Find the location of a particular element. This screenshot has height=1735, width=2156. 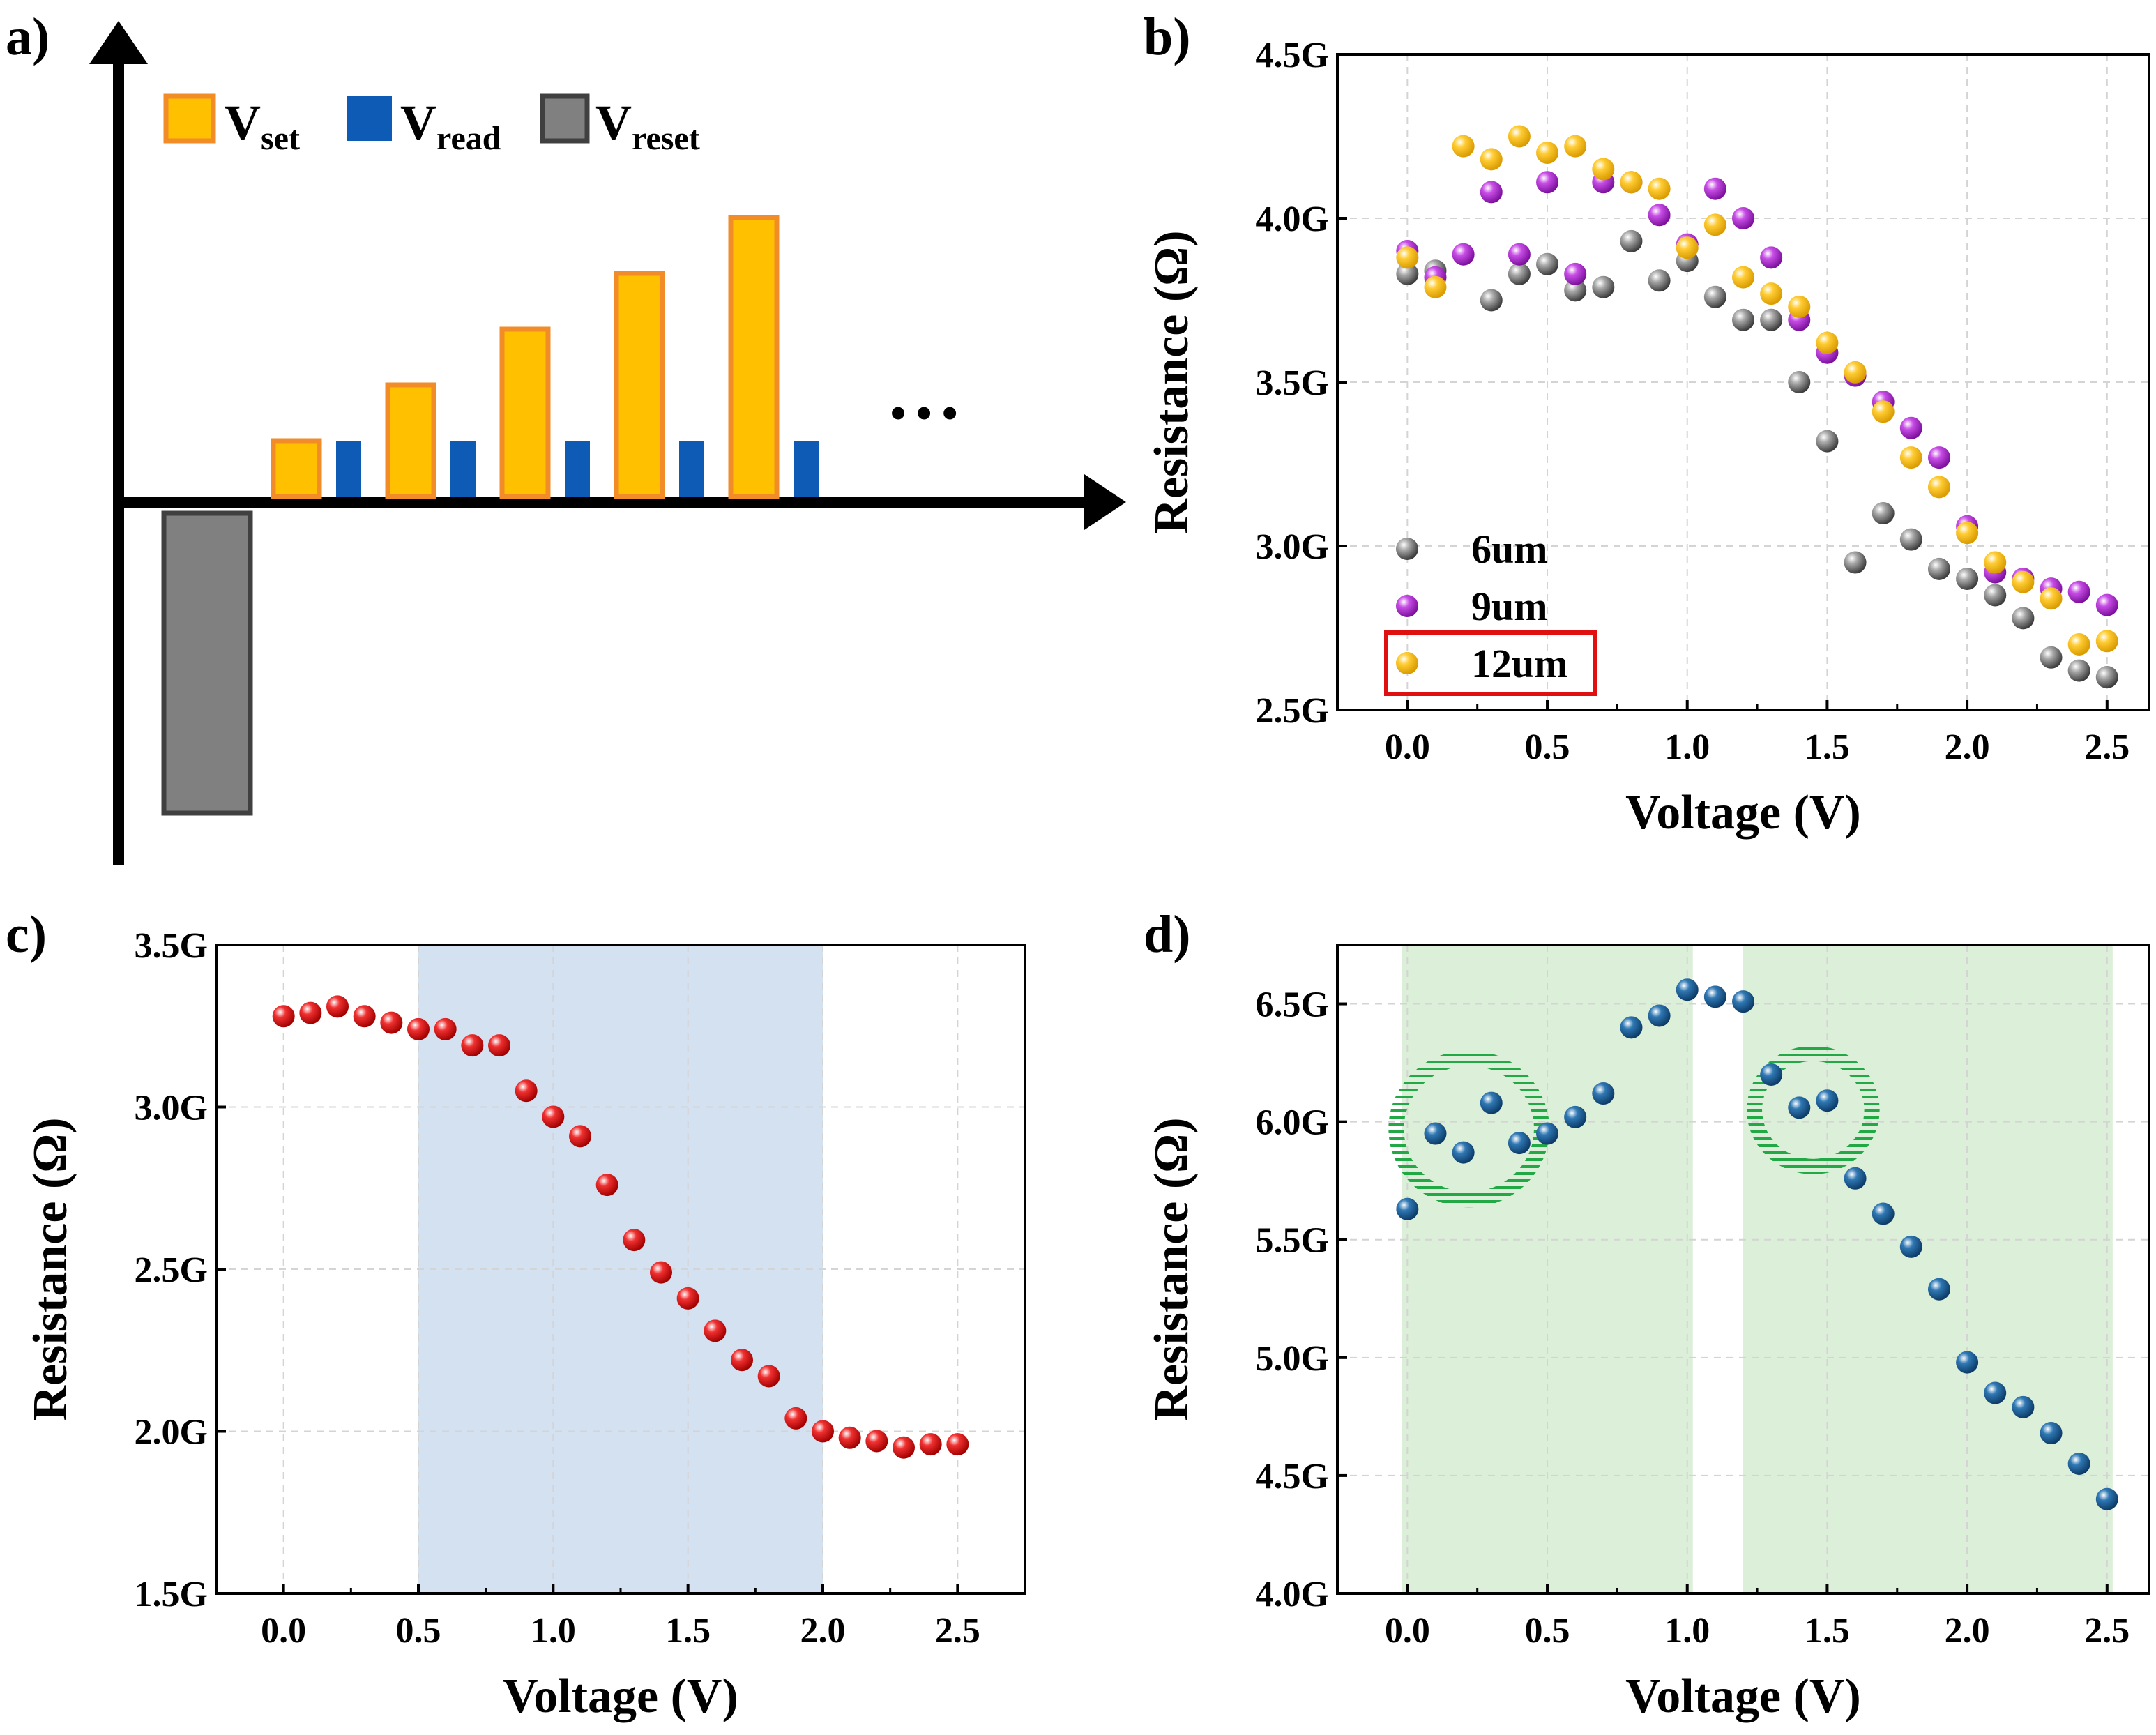

x-tick-label: 2.0 is located at coordinates (1967, 747).